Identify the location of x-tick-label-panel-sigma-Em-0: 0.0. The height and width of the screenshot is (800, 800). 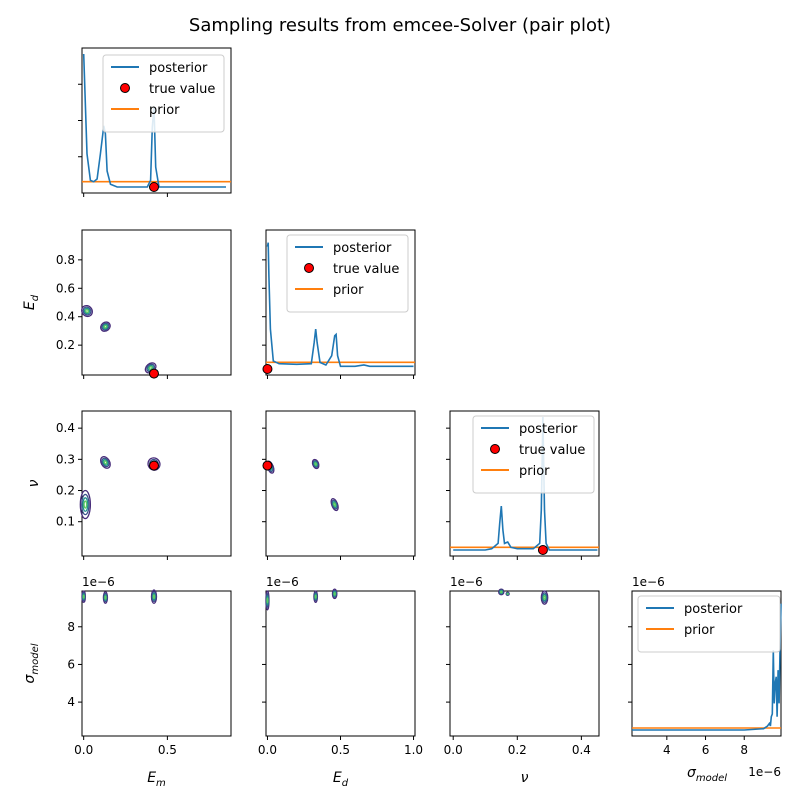
(83, 750).